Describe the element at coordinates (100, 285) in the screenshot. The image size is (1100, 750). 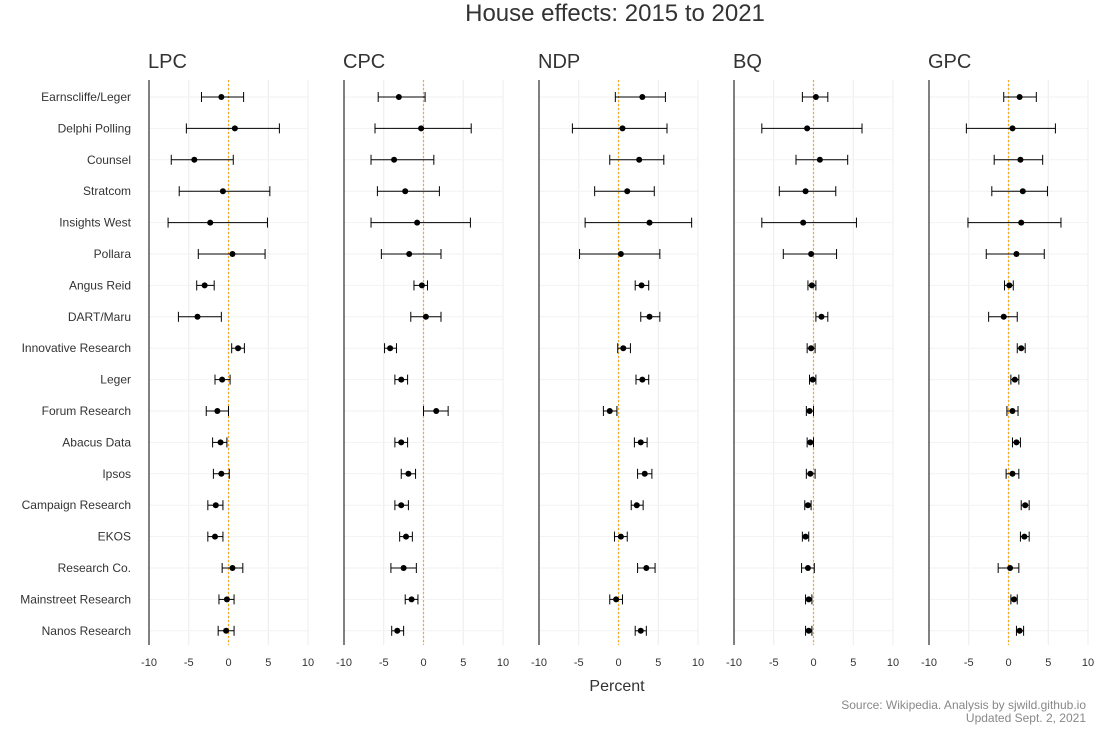
I see `pollster-label: Angus Reid` at that location.